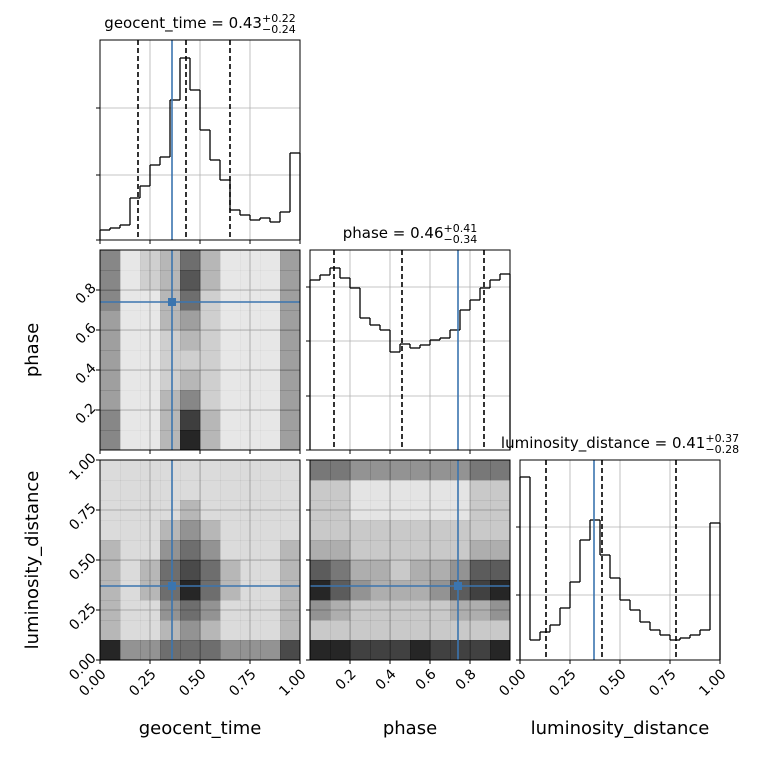 This screenshot has height=760, width=760. I want to click on panel-title: geocent_time = 0.43+0.22 −0.24, so click(199, 24).